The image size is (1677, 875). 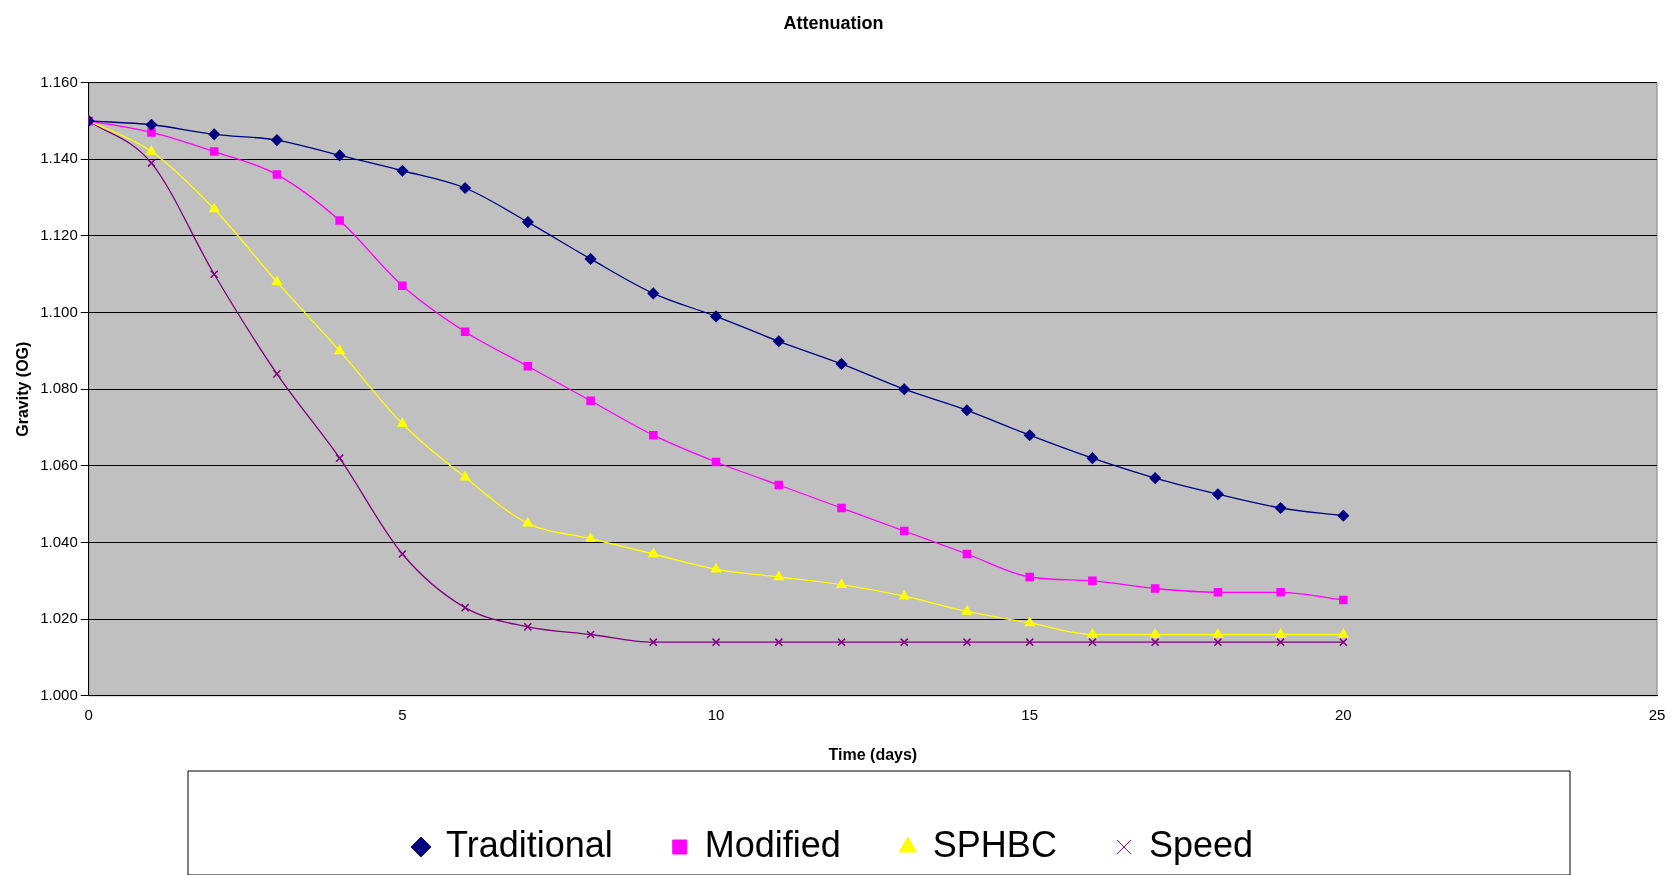 What do you see at coordinates (529, 844) in the screenshot?
I see `legend-label: Traditional` at bounding box center [529, 844].